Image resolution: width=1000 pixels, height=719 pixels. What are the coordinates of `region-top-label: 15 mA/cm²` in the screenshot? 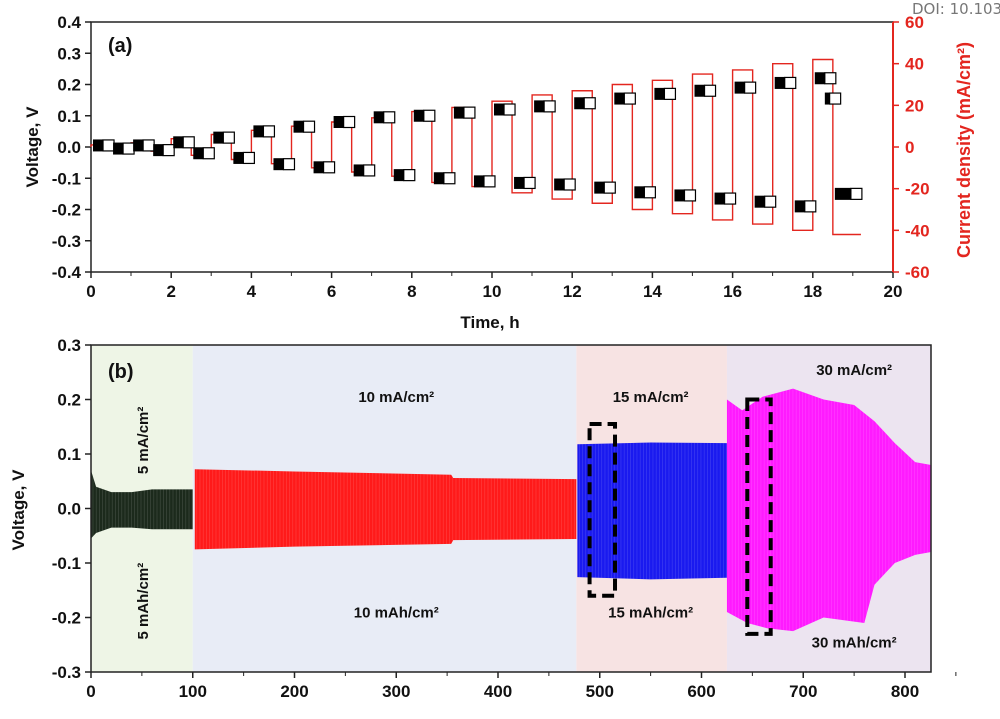 It's located at (651, 397).